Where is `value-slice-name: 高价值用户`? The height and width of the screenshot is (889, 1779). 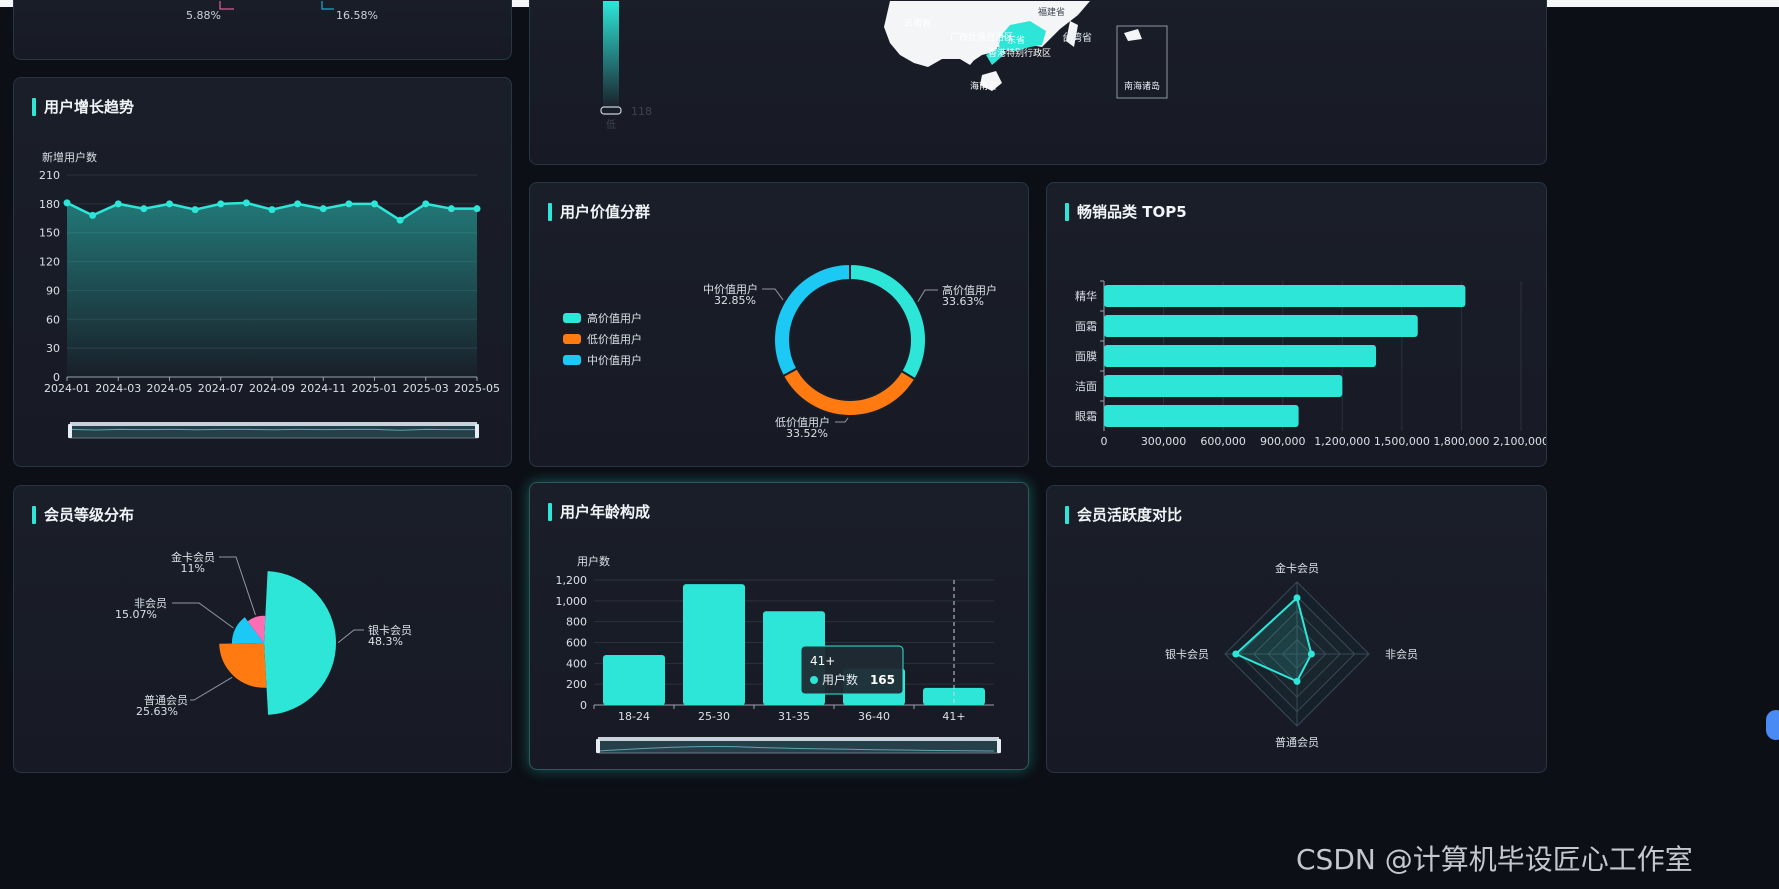 value-slice-name: 高价值用户 is located at coordinates (969, 290).